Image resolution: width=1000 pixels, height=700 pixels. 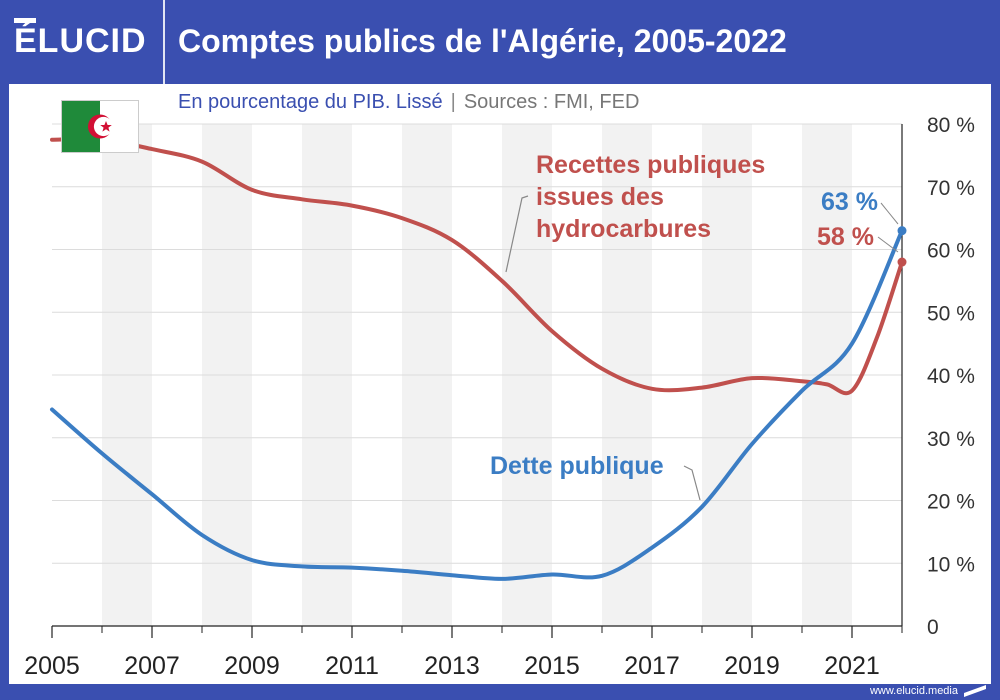 I want to click on debt-end-leader, so click(x=889, y=213).